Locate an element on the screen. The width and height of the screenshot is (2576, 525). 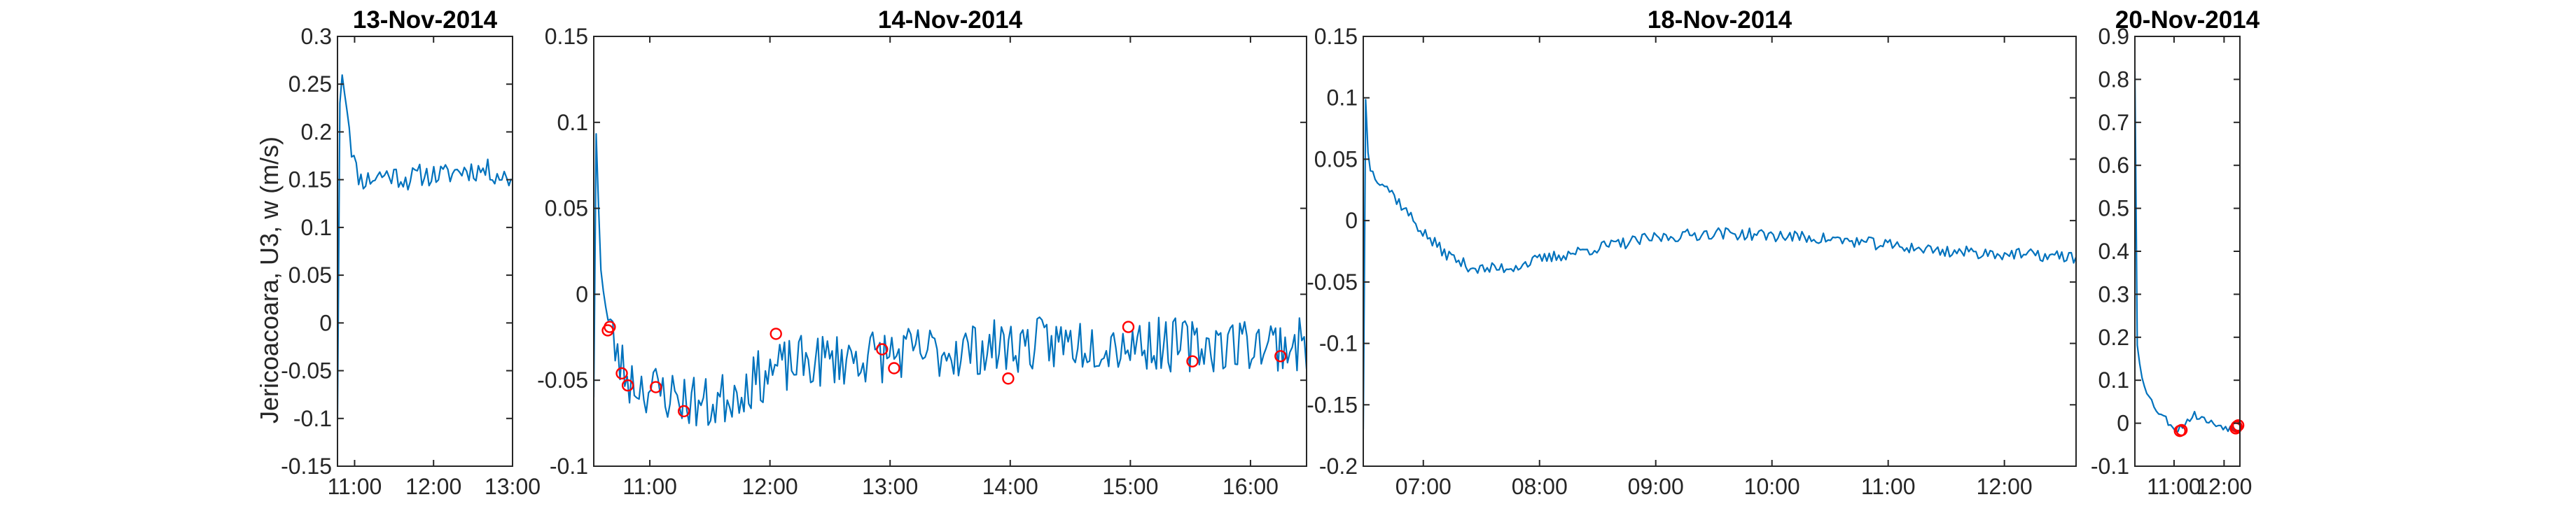
x-tick-label: 15:00 is located at coordinates (1130, 486).